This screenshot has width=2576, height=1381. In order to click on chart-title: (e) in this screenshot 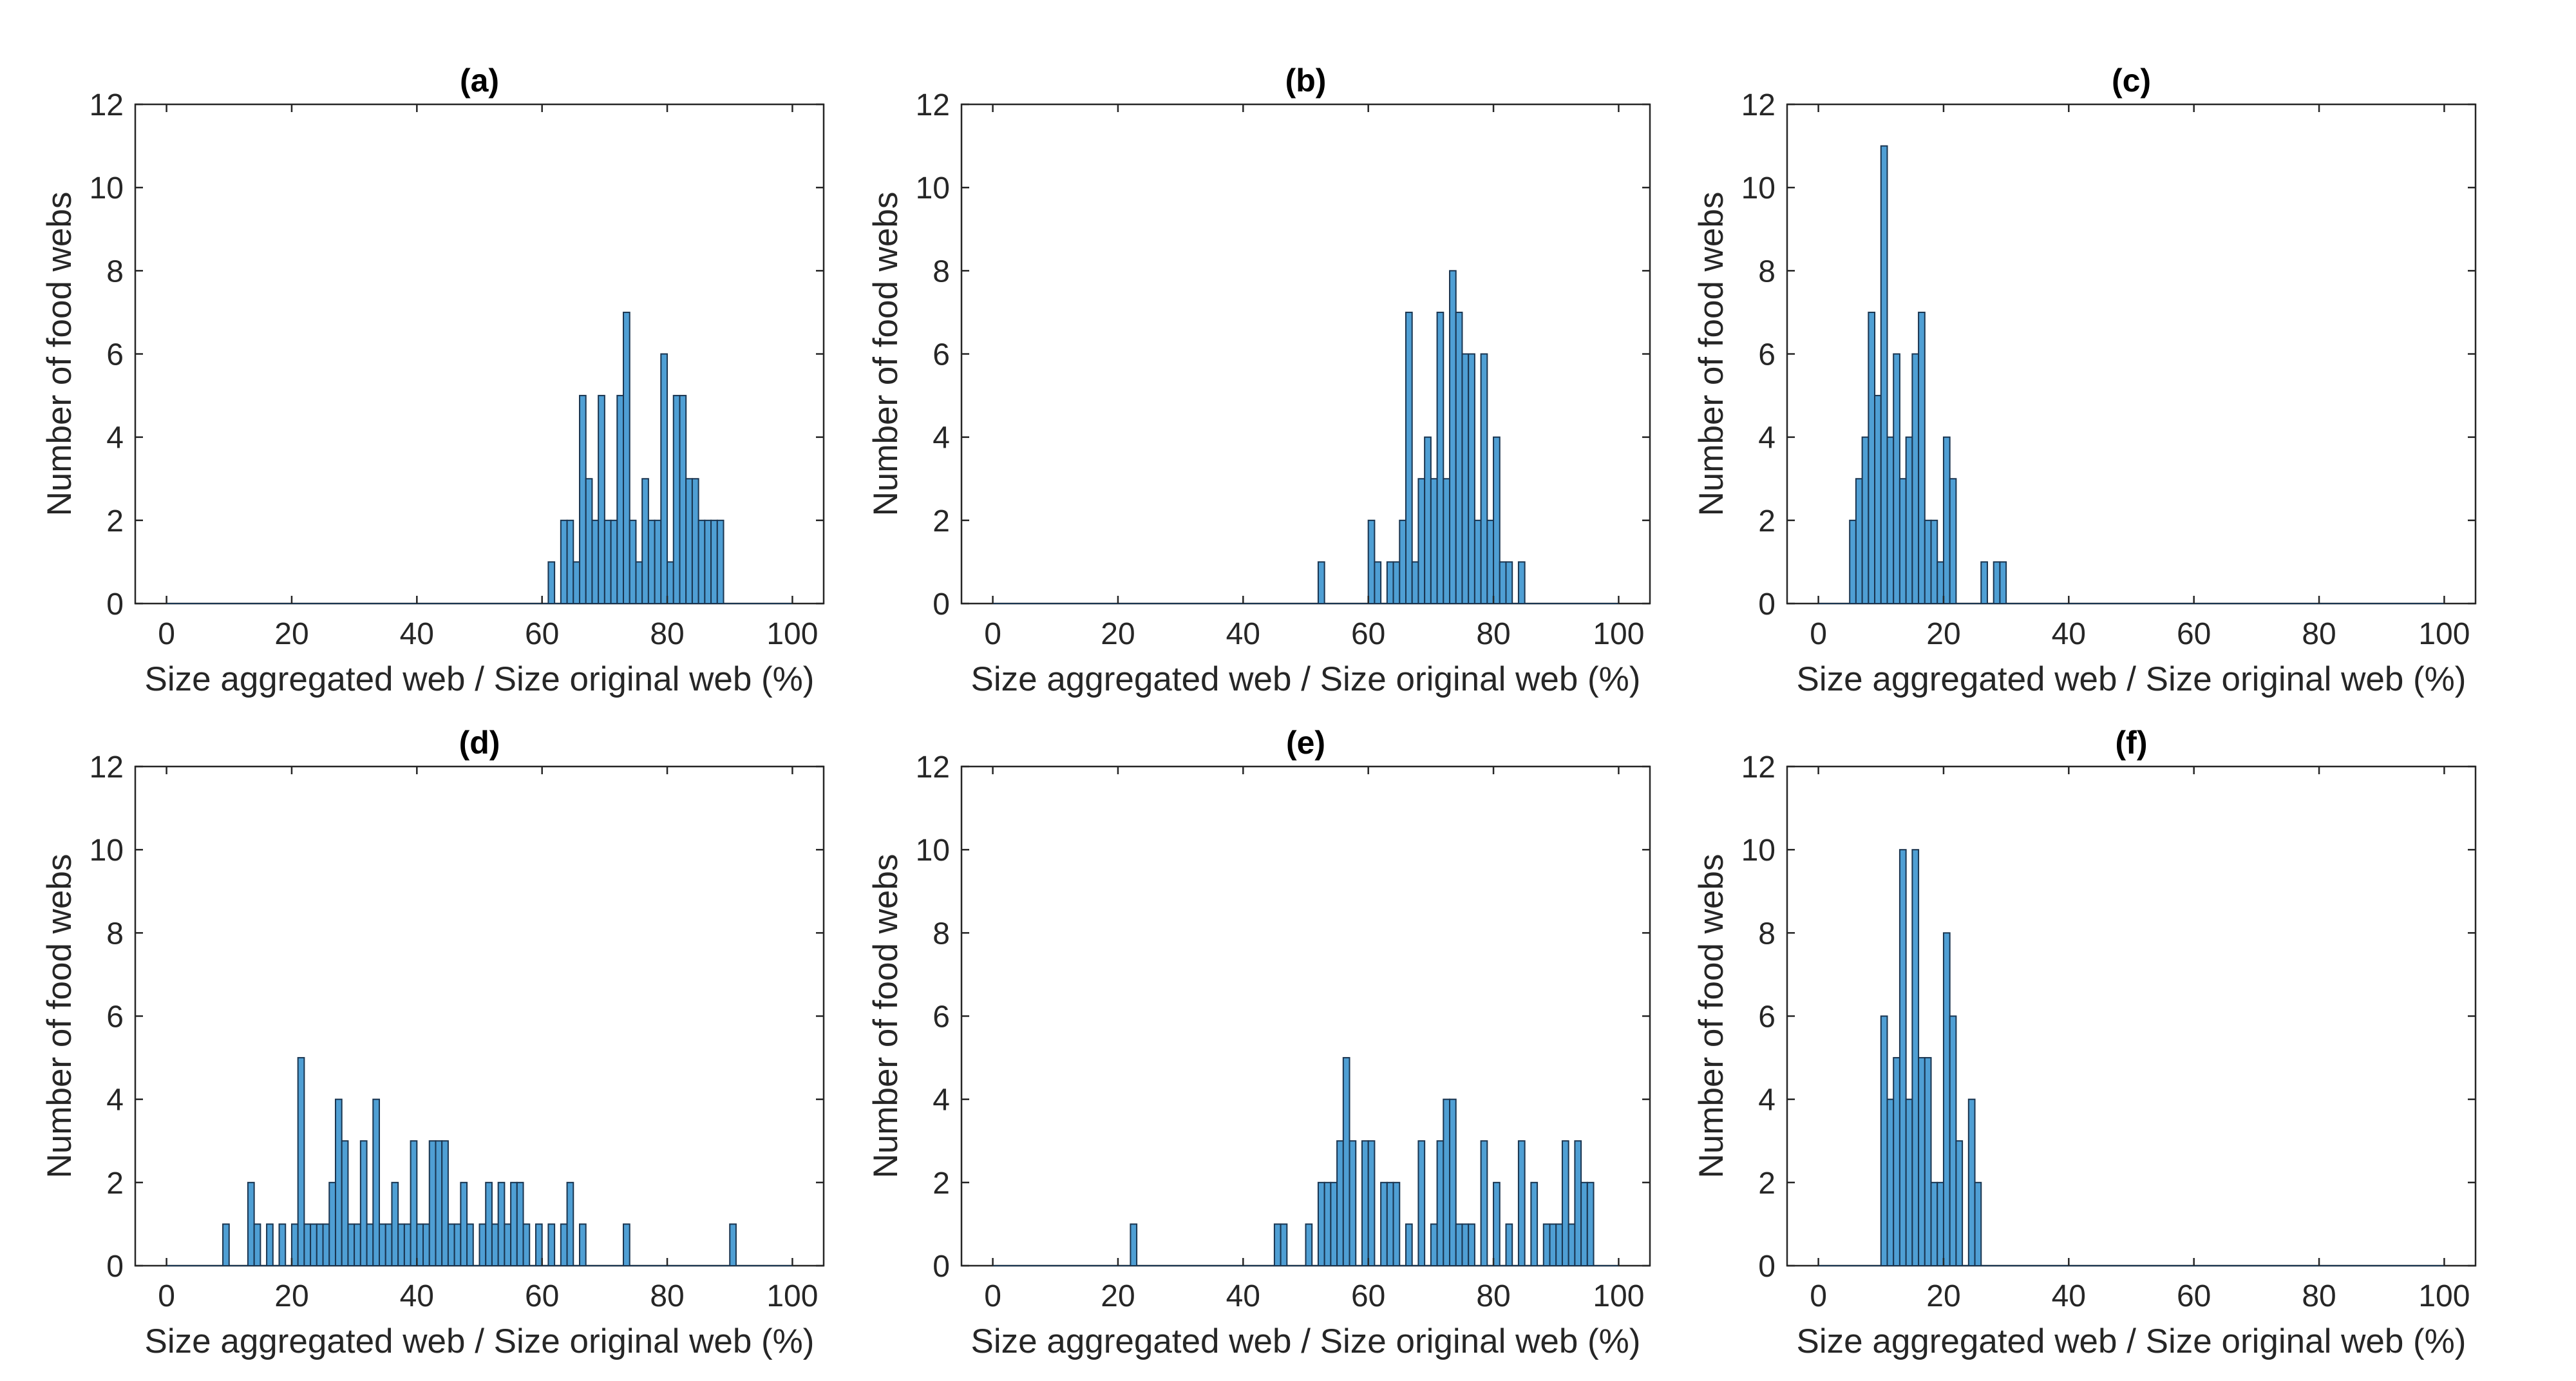, I will do `click(1305, 743)`.